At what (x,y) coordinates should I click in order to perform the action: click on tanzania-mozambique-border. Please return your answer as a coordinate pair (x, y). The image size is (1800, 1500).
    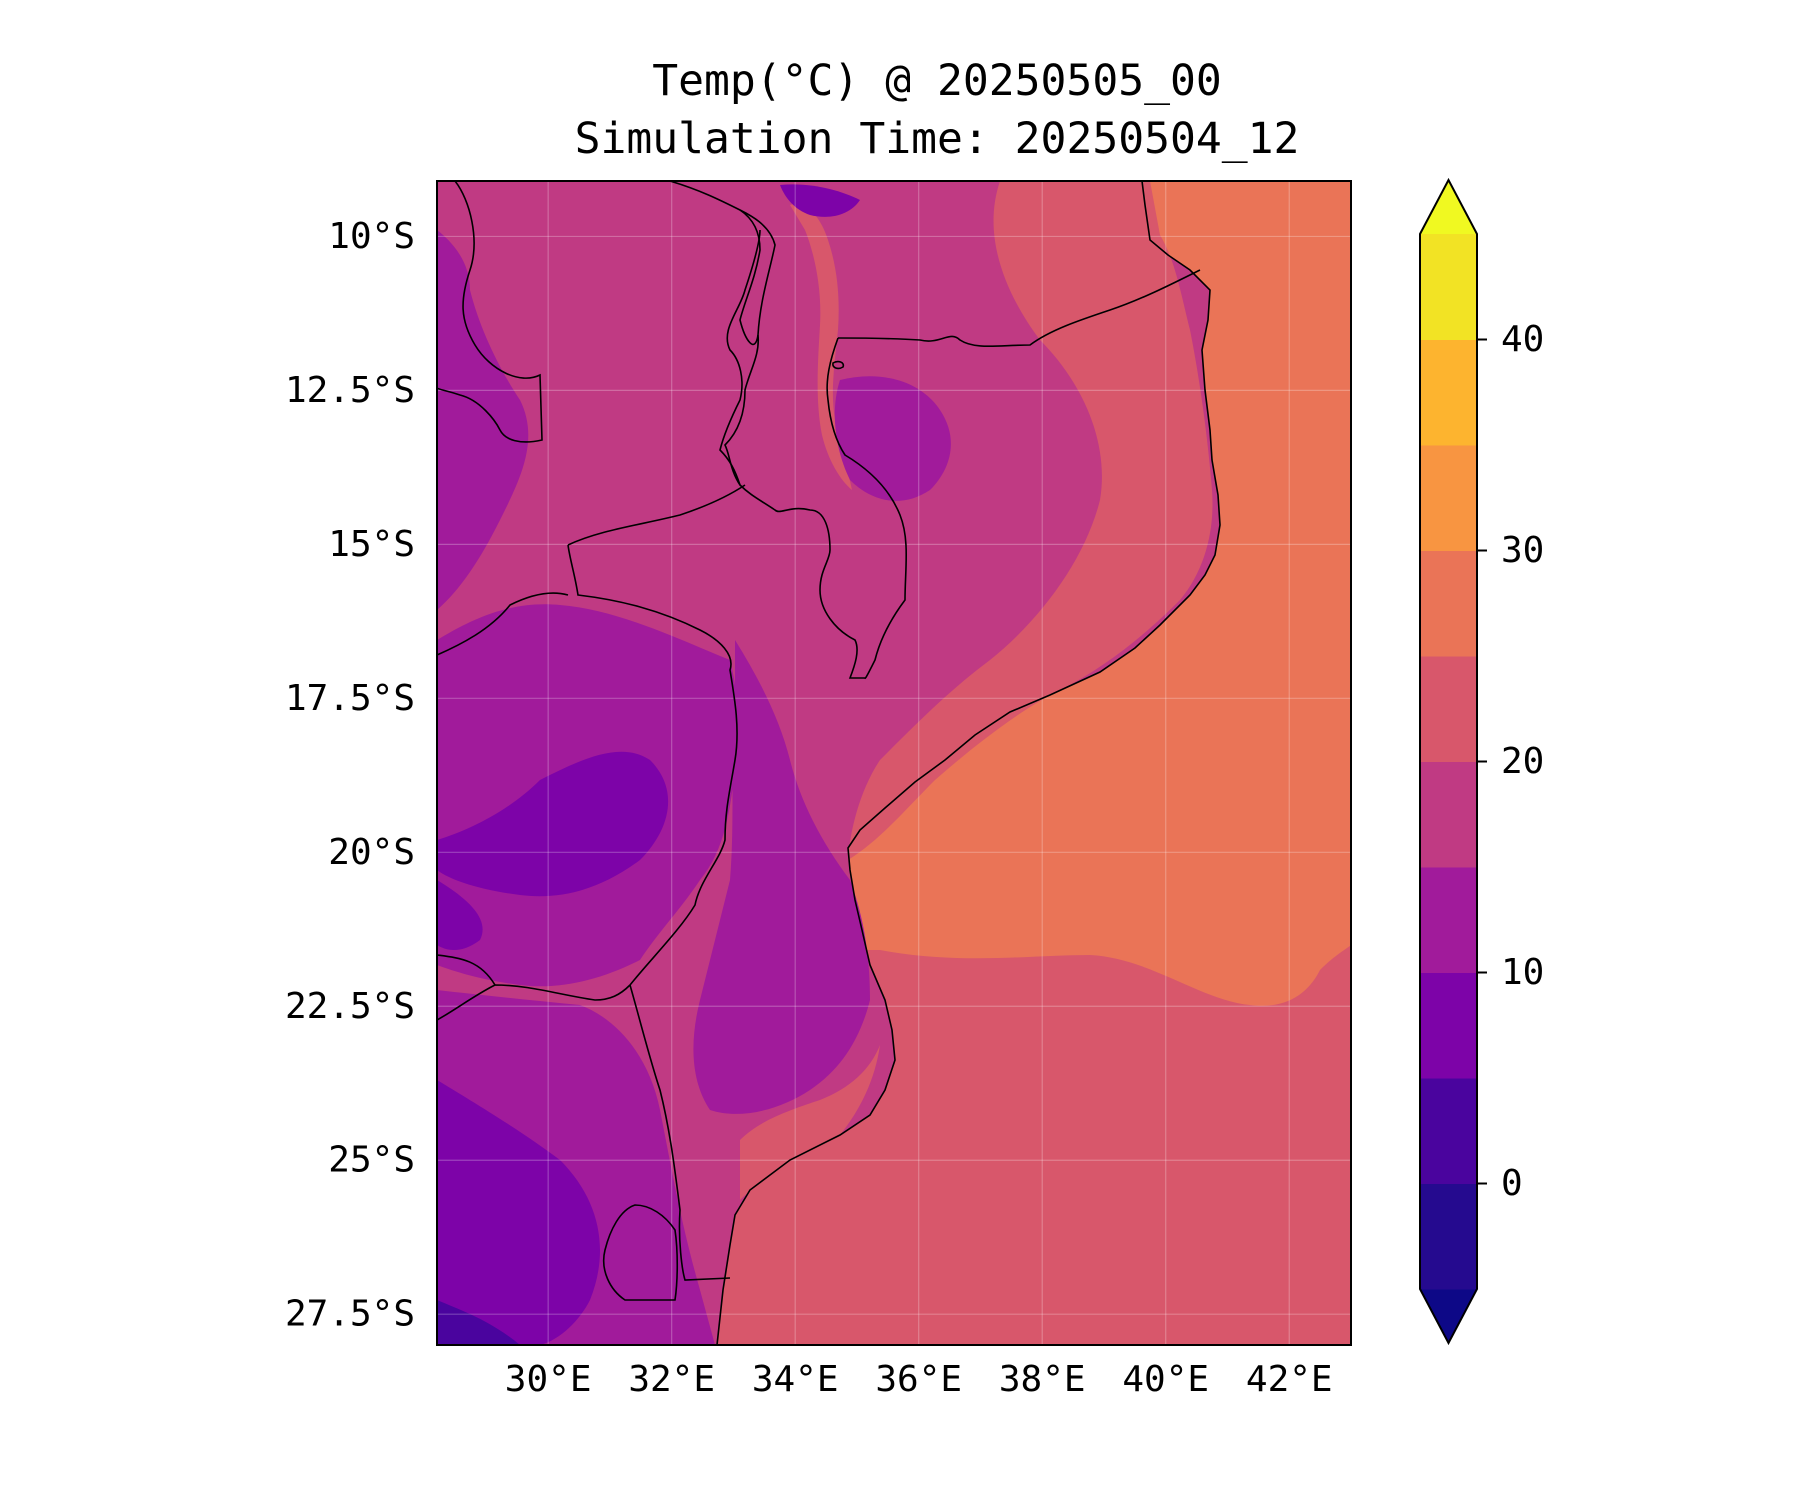
    Looking at the image, I should click on (1019, 308).